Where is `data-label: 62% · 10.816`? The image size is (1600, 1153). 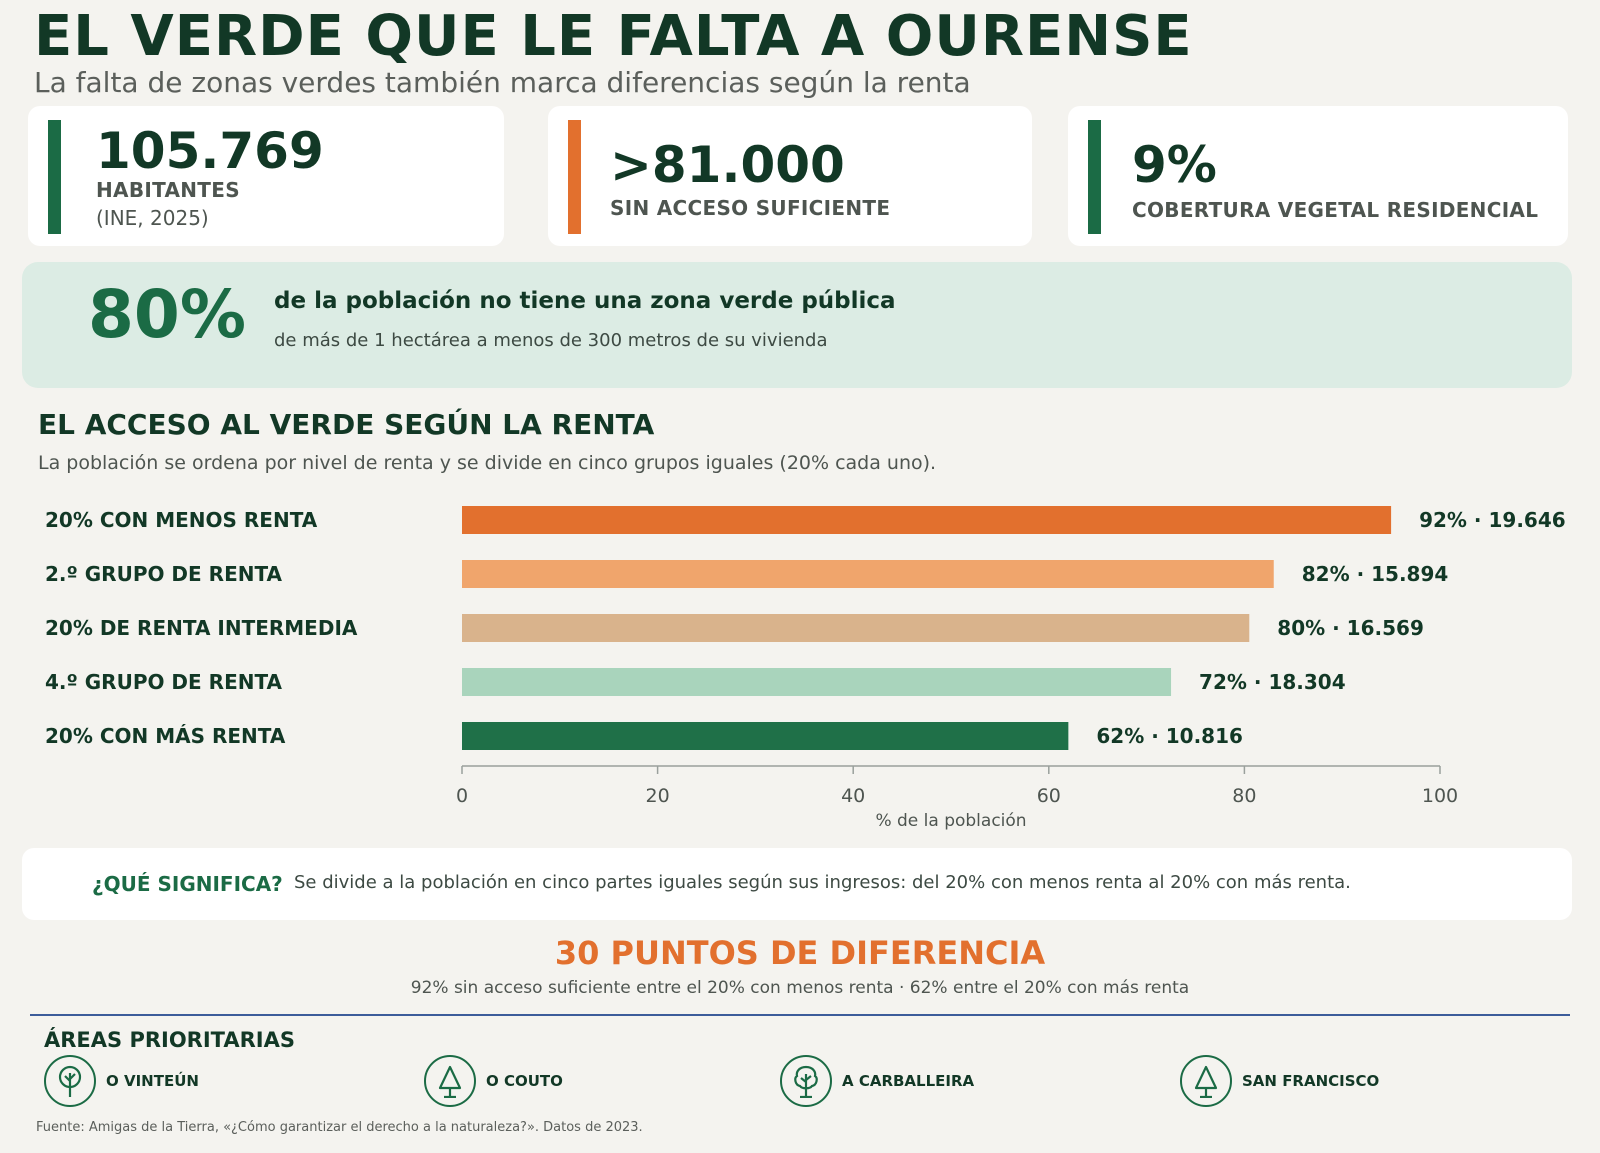
data-label: 62% · 10.816 is located at coordinates (1169, 736).